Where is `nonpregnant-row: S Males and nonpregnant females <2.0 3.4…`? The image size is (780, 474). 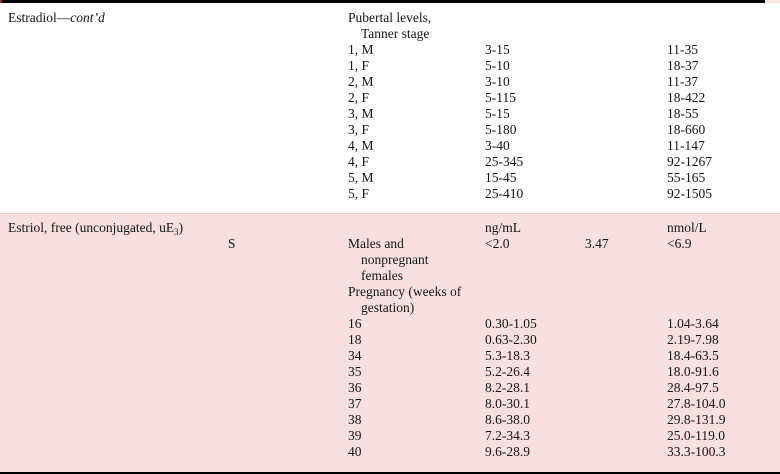
nonpregnant-row: S Males and nonpregnant females <2.0 3.4… is located at coordinates (390, 260).